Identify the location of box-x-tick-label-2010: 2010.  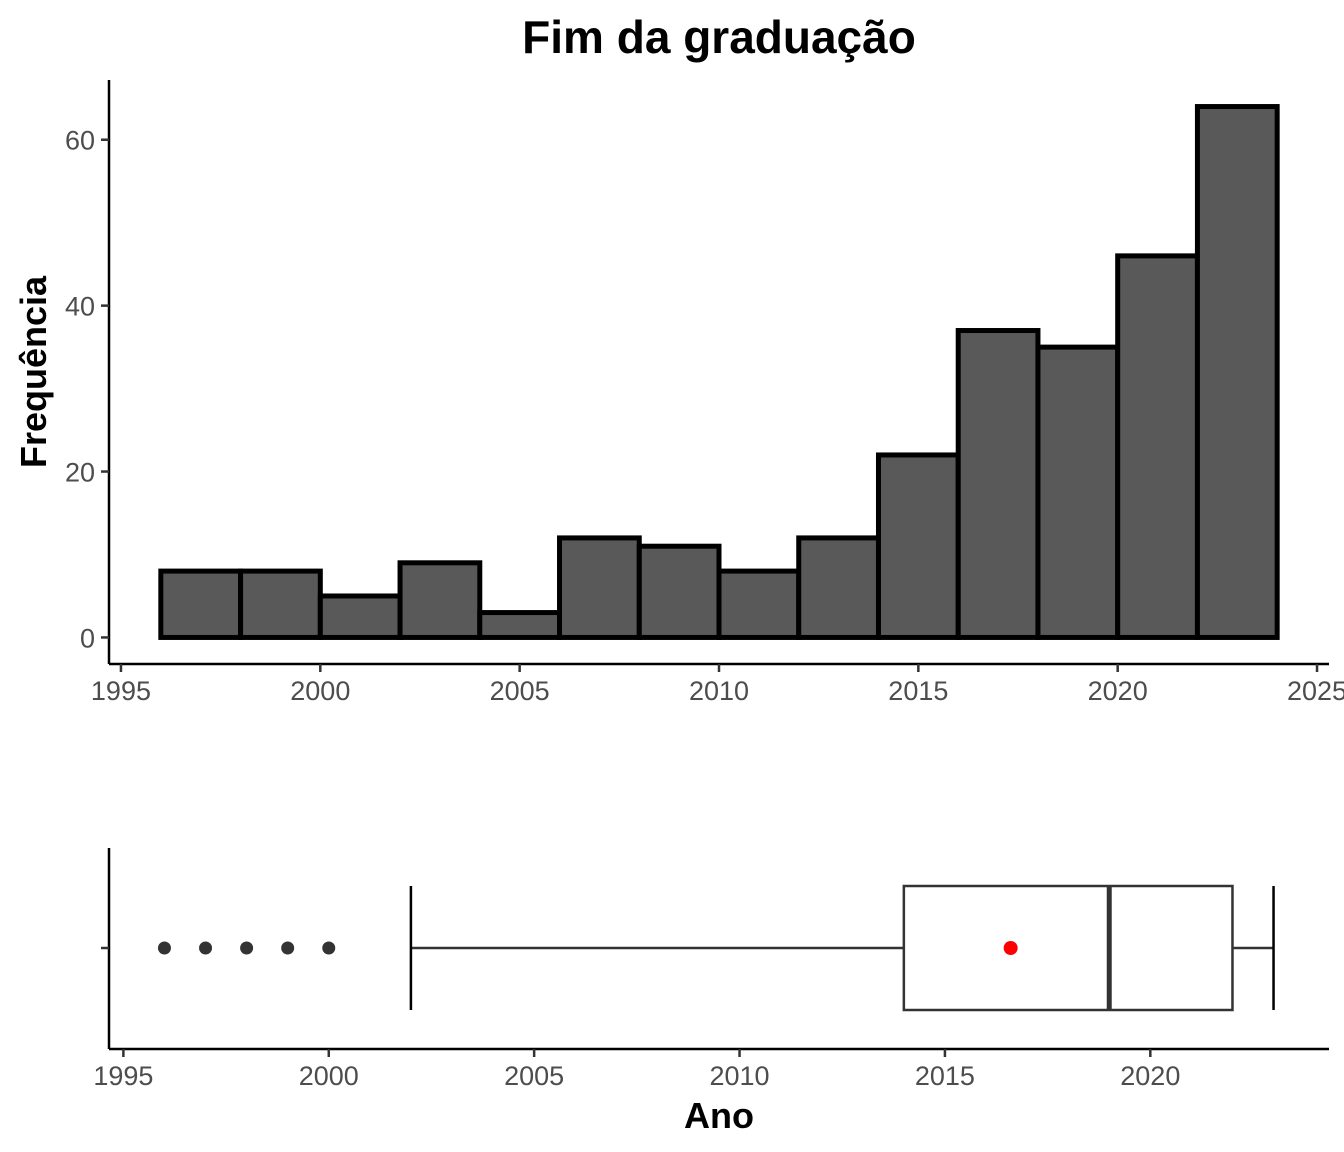
(739, 1076).